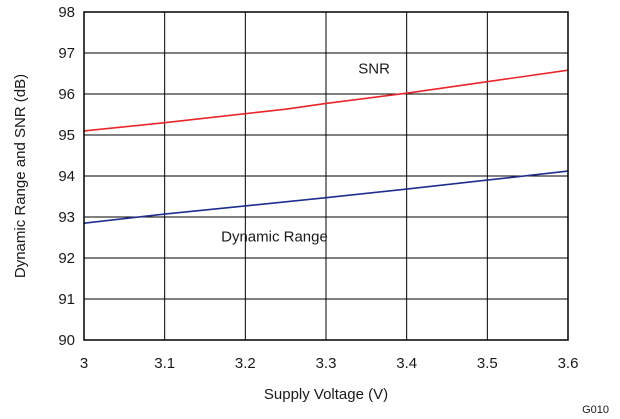 This screenshot has height=419, width=620. I want to click on x-tick-label: 3.2, so click(245, 363).